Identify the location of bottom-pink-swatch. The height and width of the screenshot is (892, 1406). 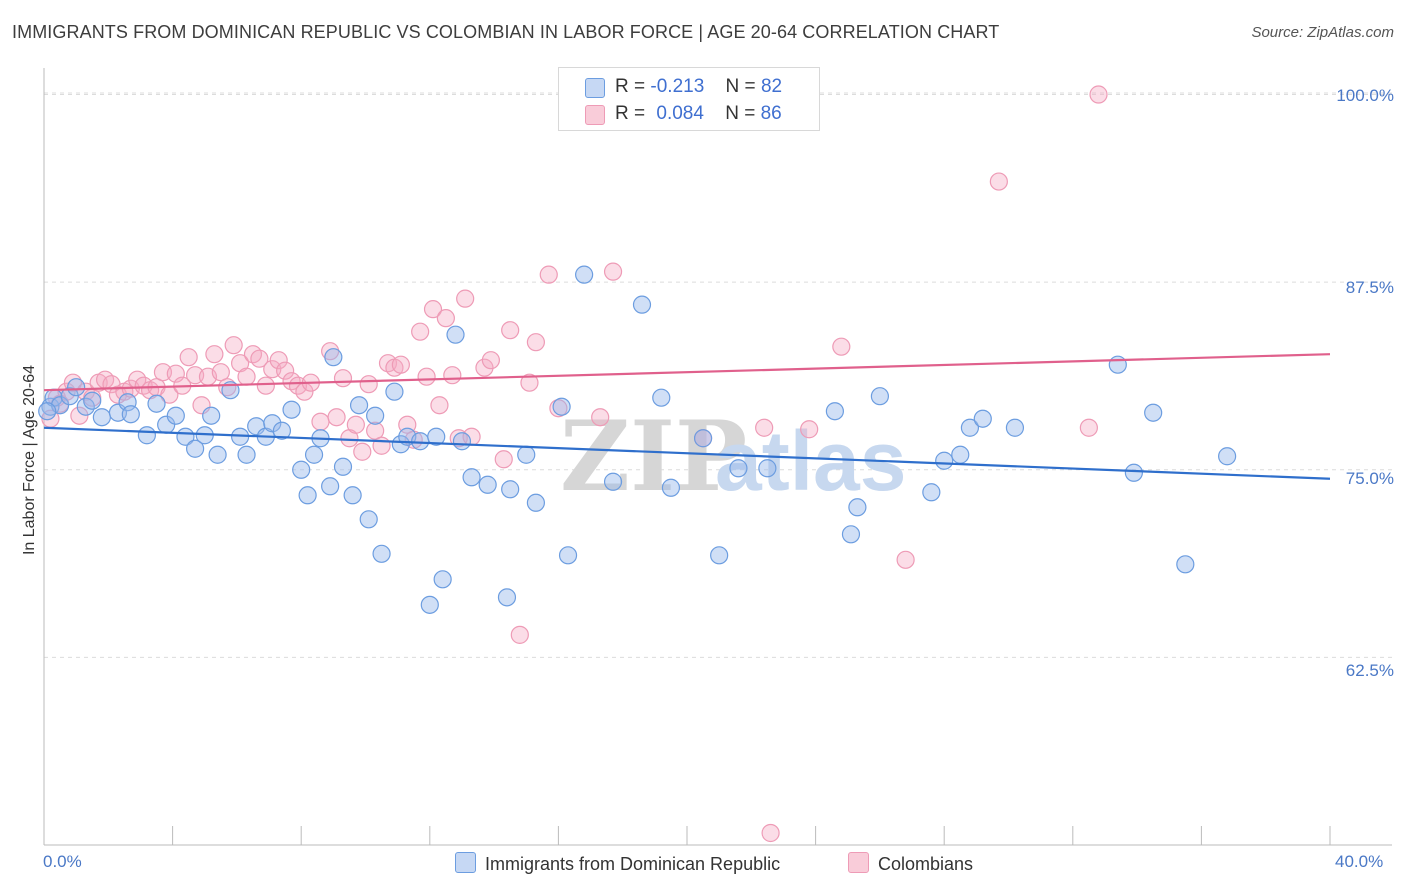
(858, 862).